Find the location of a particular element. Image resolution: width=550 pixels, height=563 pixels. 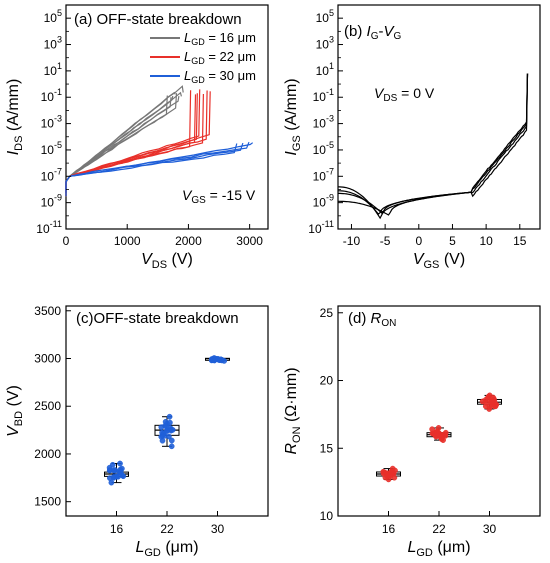

panel-a-y-tick-label: 10³ is located at coordinates (53, 43).